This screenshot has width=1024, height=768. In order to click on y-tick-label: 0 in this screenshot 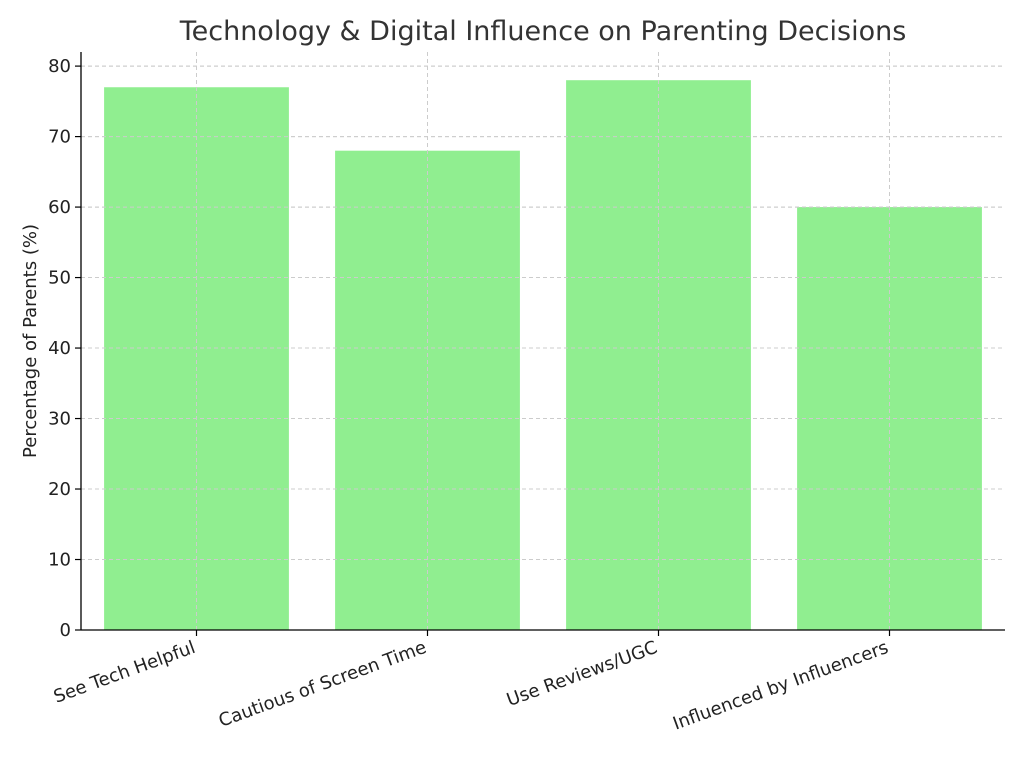, I will do `click(65, 630)`.